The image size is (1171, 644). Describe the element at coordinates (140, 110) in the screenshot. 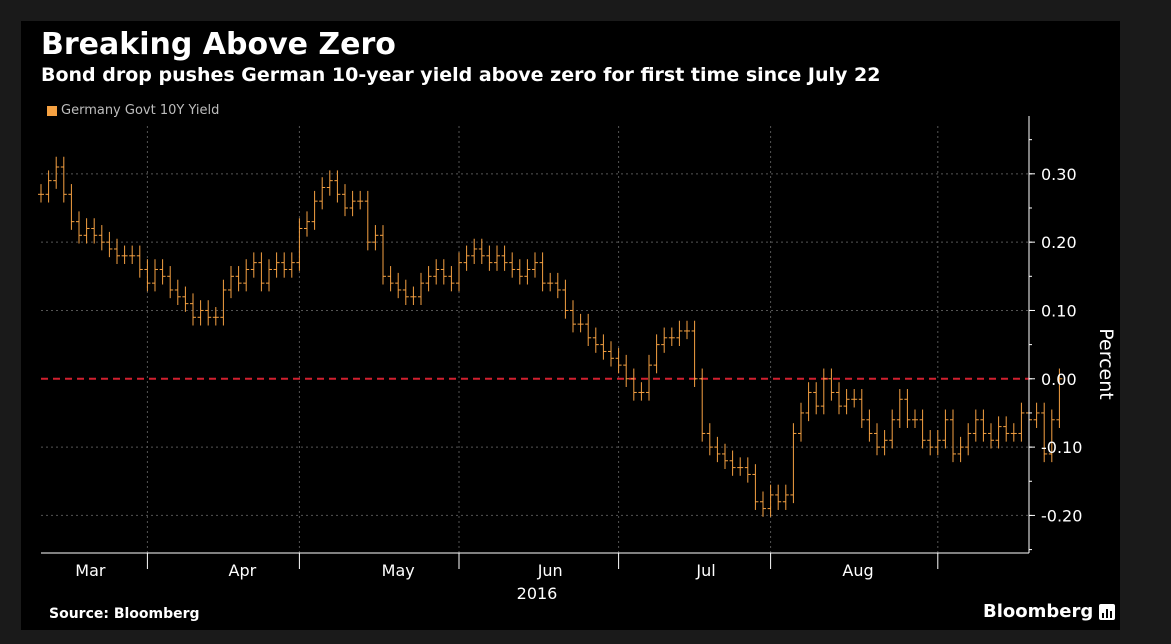

I see `legend-label: Germany Govt 10Y Yield` at that location.